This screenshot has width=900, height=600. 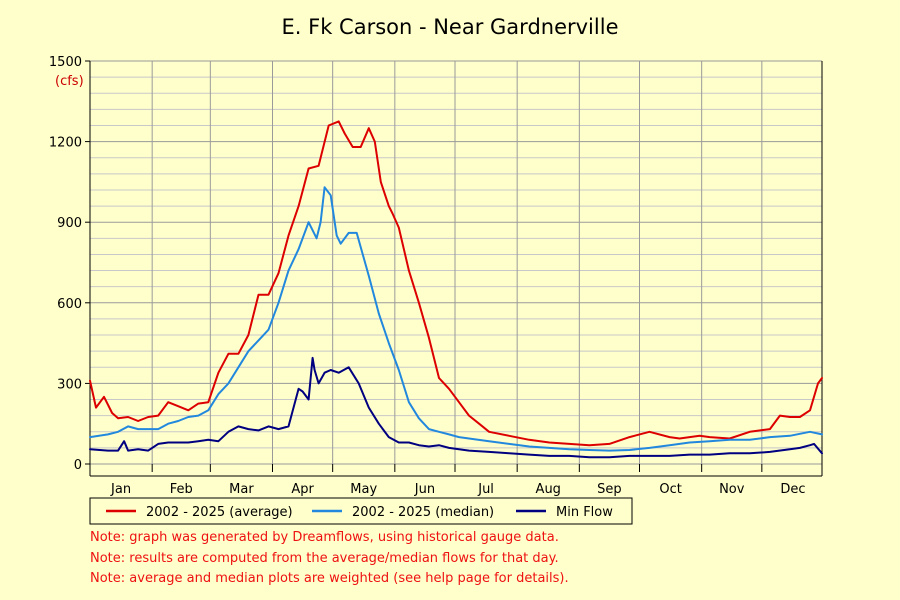 I want to click on x-tick-label: Feb, so click(x=181, y=489).